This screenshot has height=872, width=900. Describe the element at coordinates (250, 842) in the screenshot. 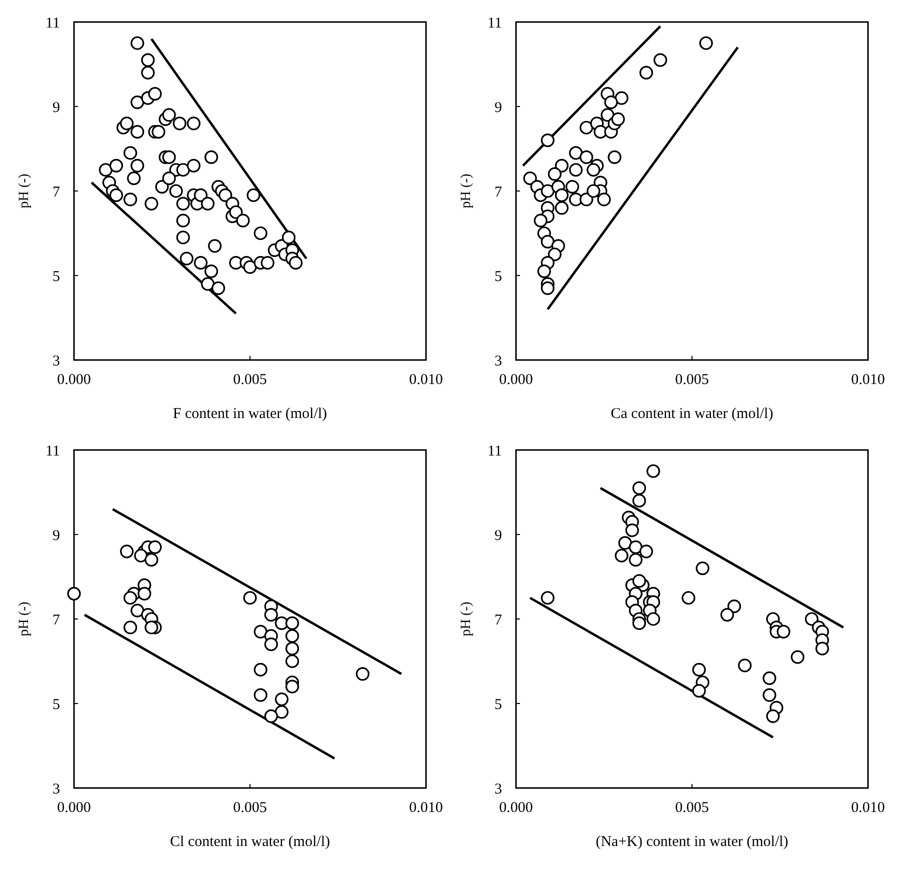

I see `x-axis-title: Cl content in water (mol/l)` at that location.